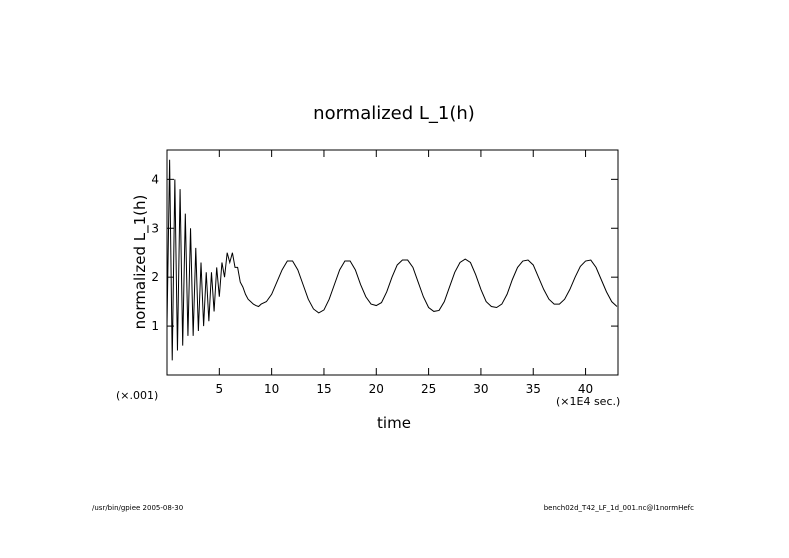 The image size is (789, 558). What do you see at coordinates (376, 389) in the screenshot?
I see `x-tick-label: 20` at bounding box center [376, 389].